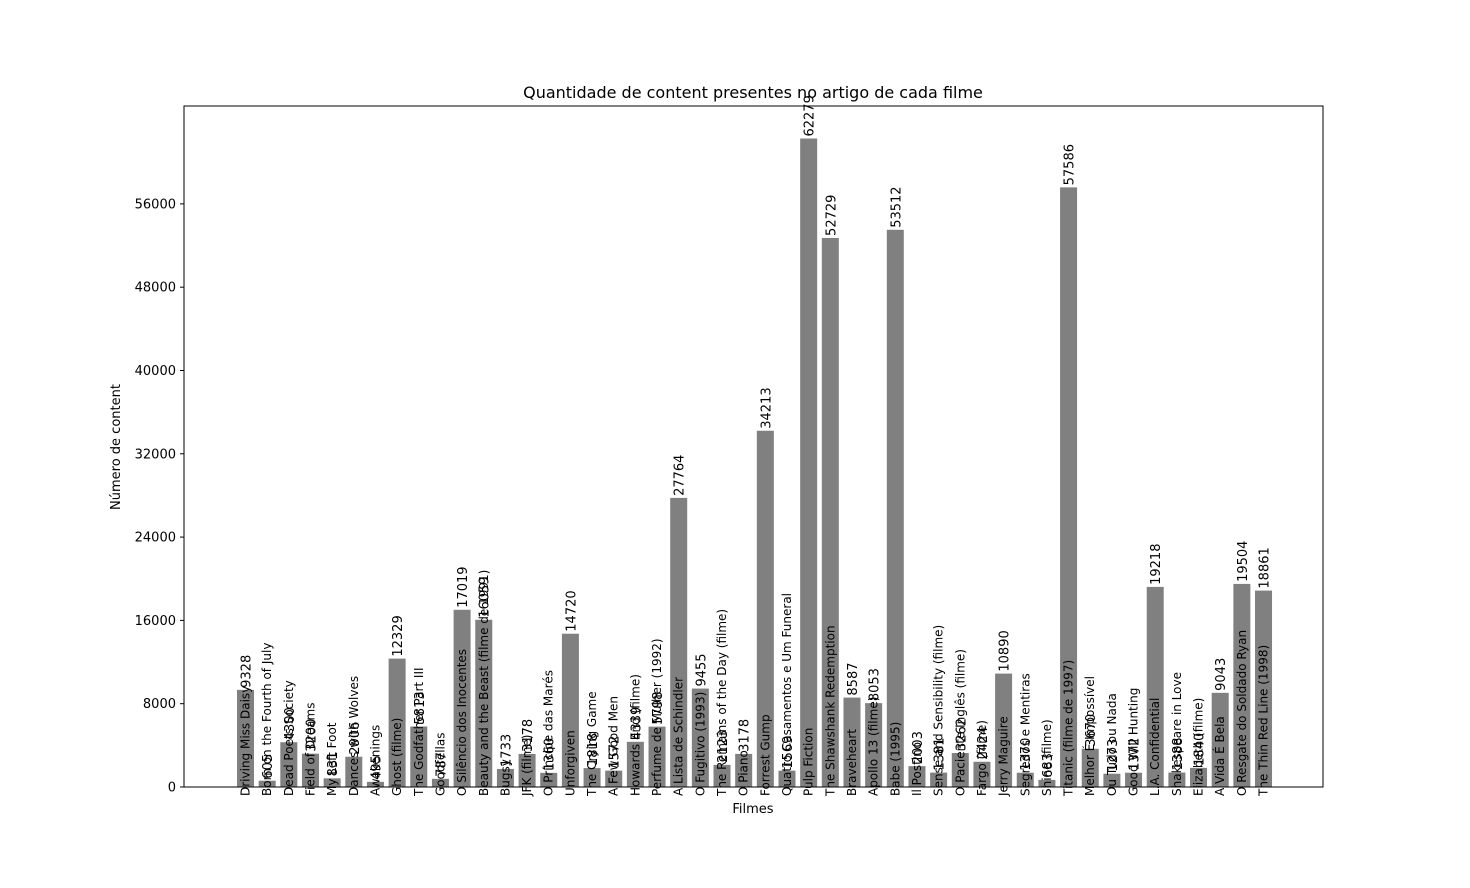 This screenshot has width=1470, height=888. What do you see at coordinates (1070, 164) in the screenshot?
I see `value-label: 57586` at bounding box center [1070, 164].